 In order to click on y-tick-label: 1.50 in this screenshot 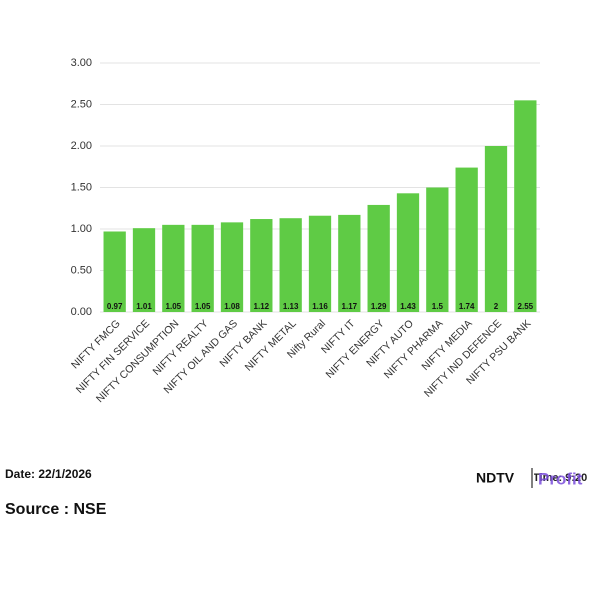, I will do `click(81, 187)`.